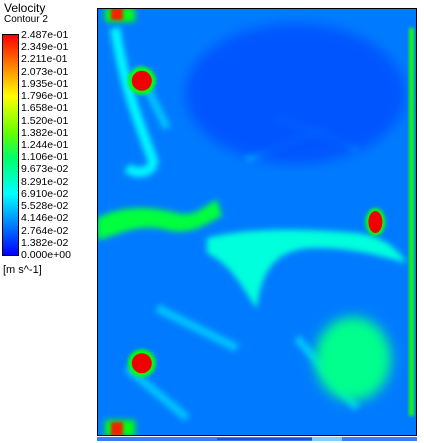  Describe the element at coordinates (25, 8) in the screenshot. I see `legend-title: Velocity` at that location.